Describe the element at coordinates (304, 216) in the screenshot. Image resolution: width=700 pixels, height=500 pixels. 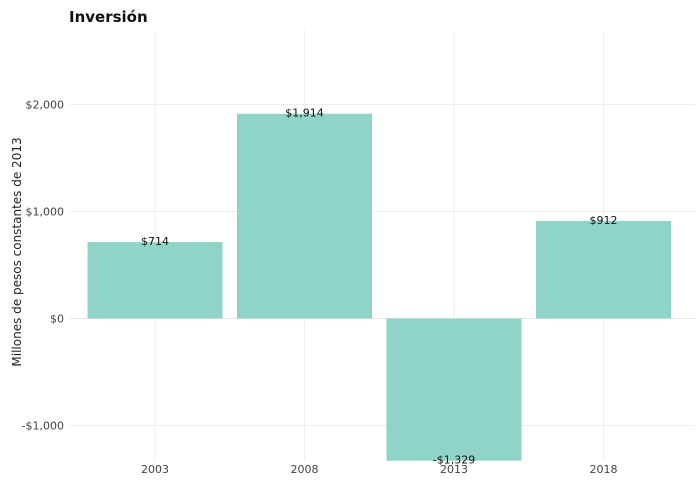
I see `bar-2008` at that location.